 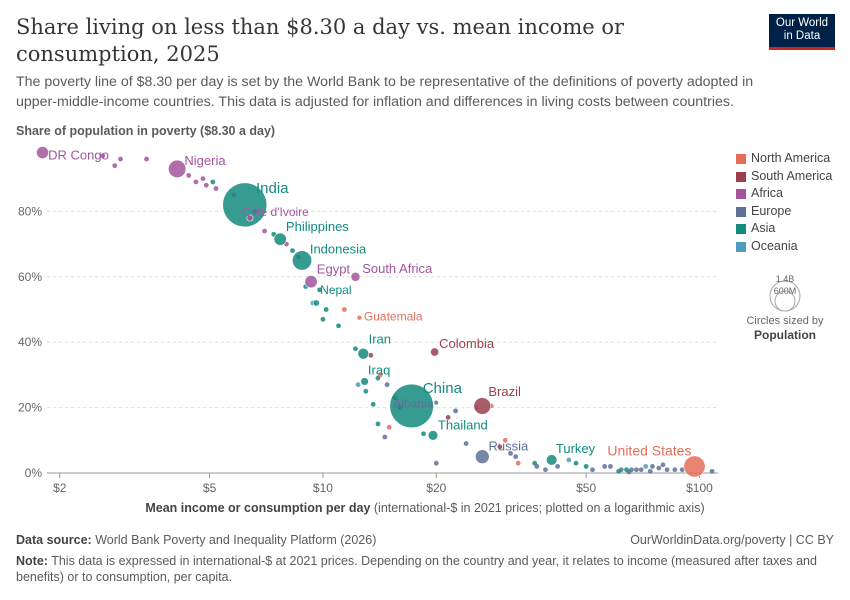 What do you see at coordinates (767, 193) in the screenshot?
I see `legend-label: Africa` at bounding box center [767, 193].